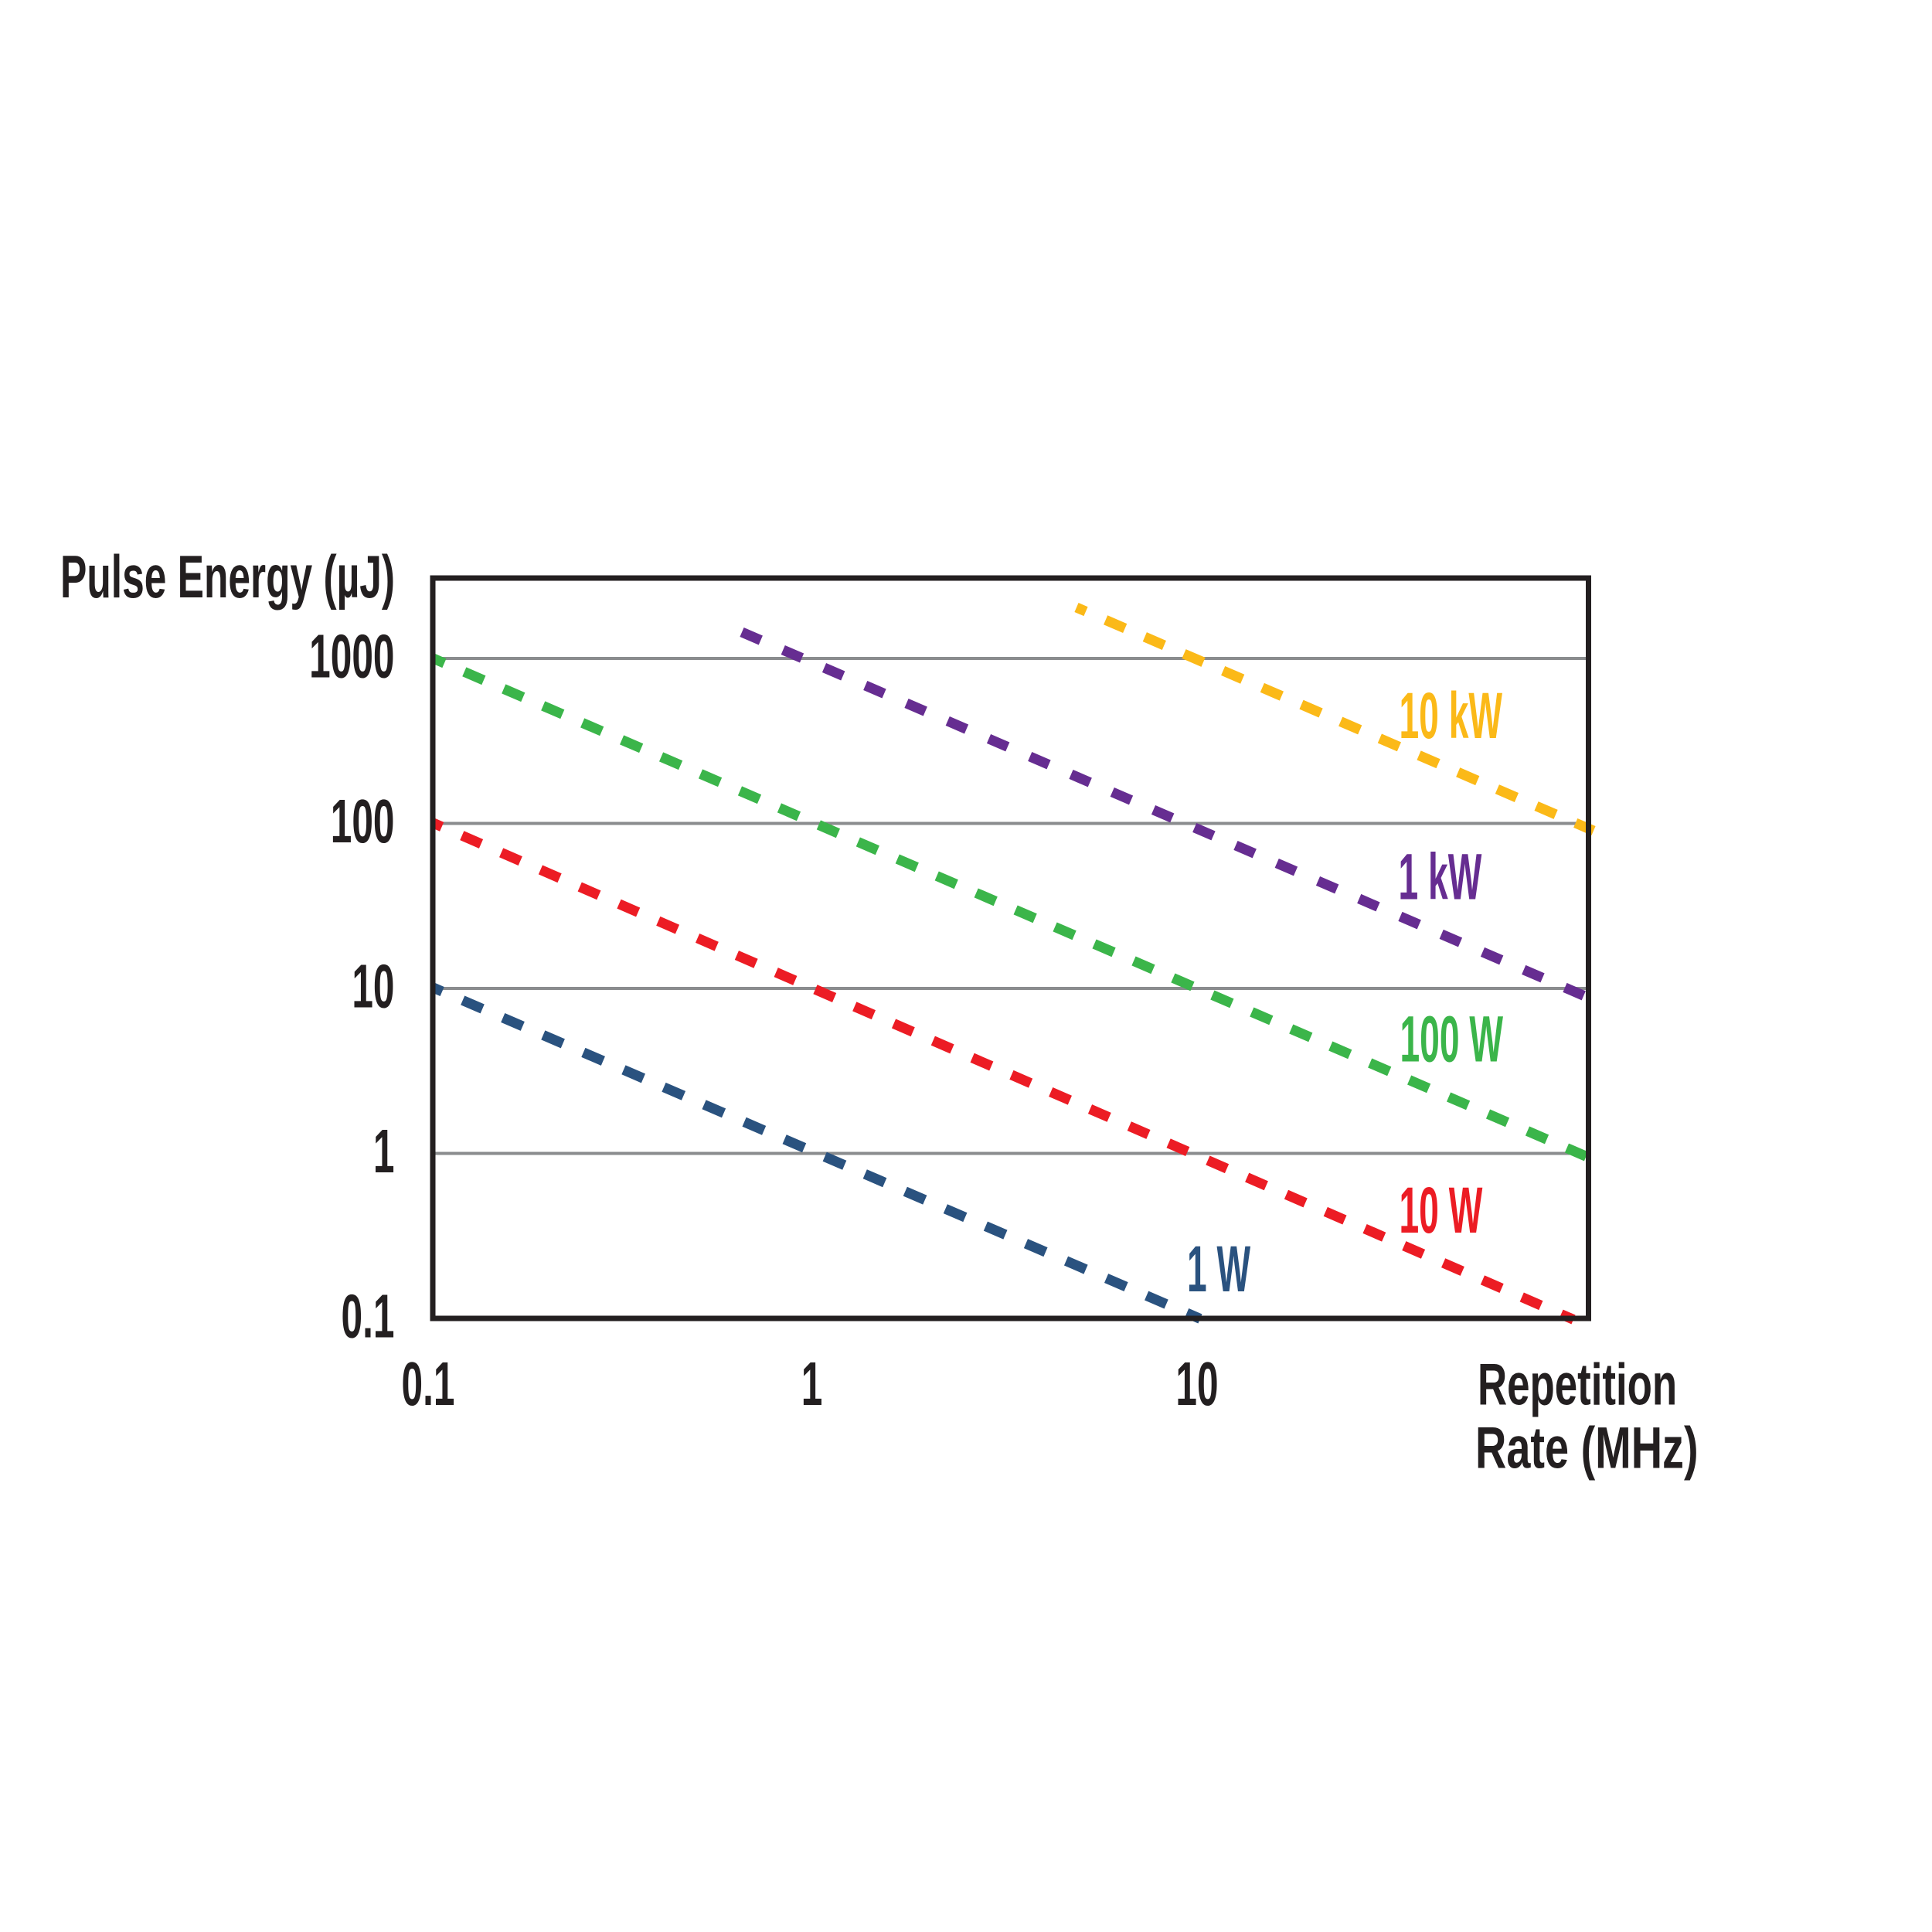 The image size is (1932, 1932). What do you see at coordinates (1441, 1211) in the screenshot?
I see `svg-text: 10 W` at bounding box center [1441, 1211].